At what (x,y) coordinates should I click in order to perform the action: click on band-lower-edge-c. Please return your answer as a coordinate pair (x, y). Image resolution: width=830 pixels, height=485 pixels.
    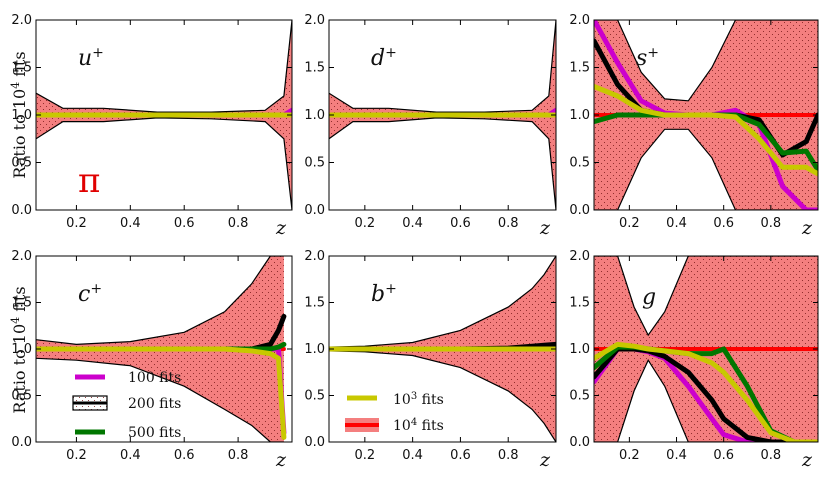
    Looking at the image, I should click on (160, 399).